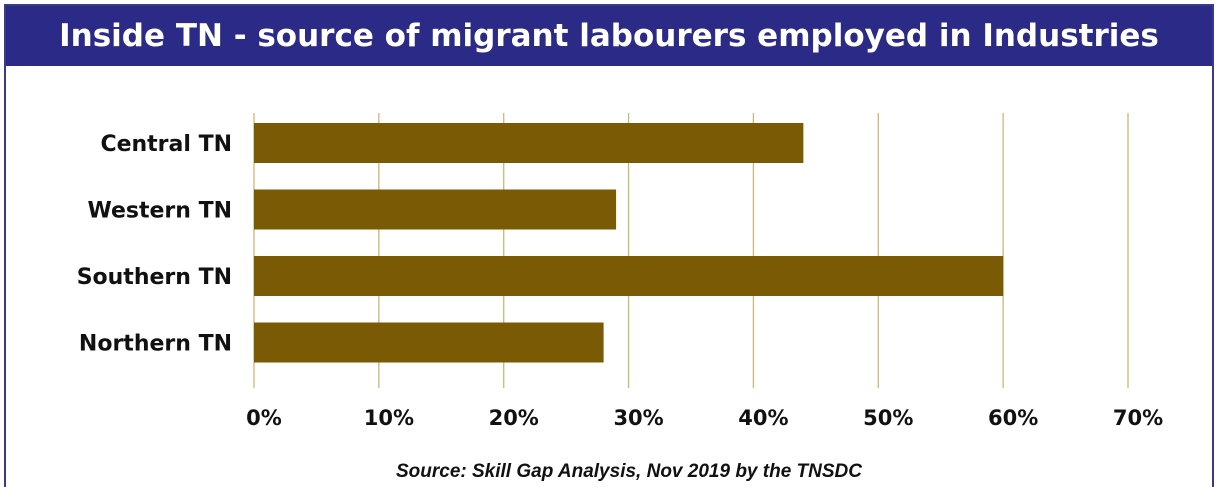  What do you see at coordinates (514, 418) in the screenshot?
I see `x-tick-label: 20%` at bounding box center [514, 418].